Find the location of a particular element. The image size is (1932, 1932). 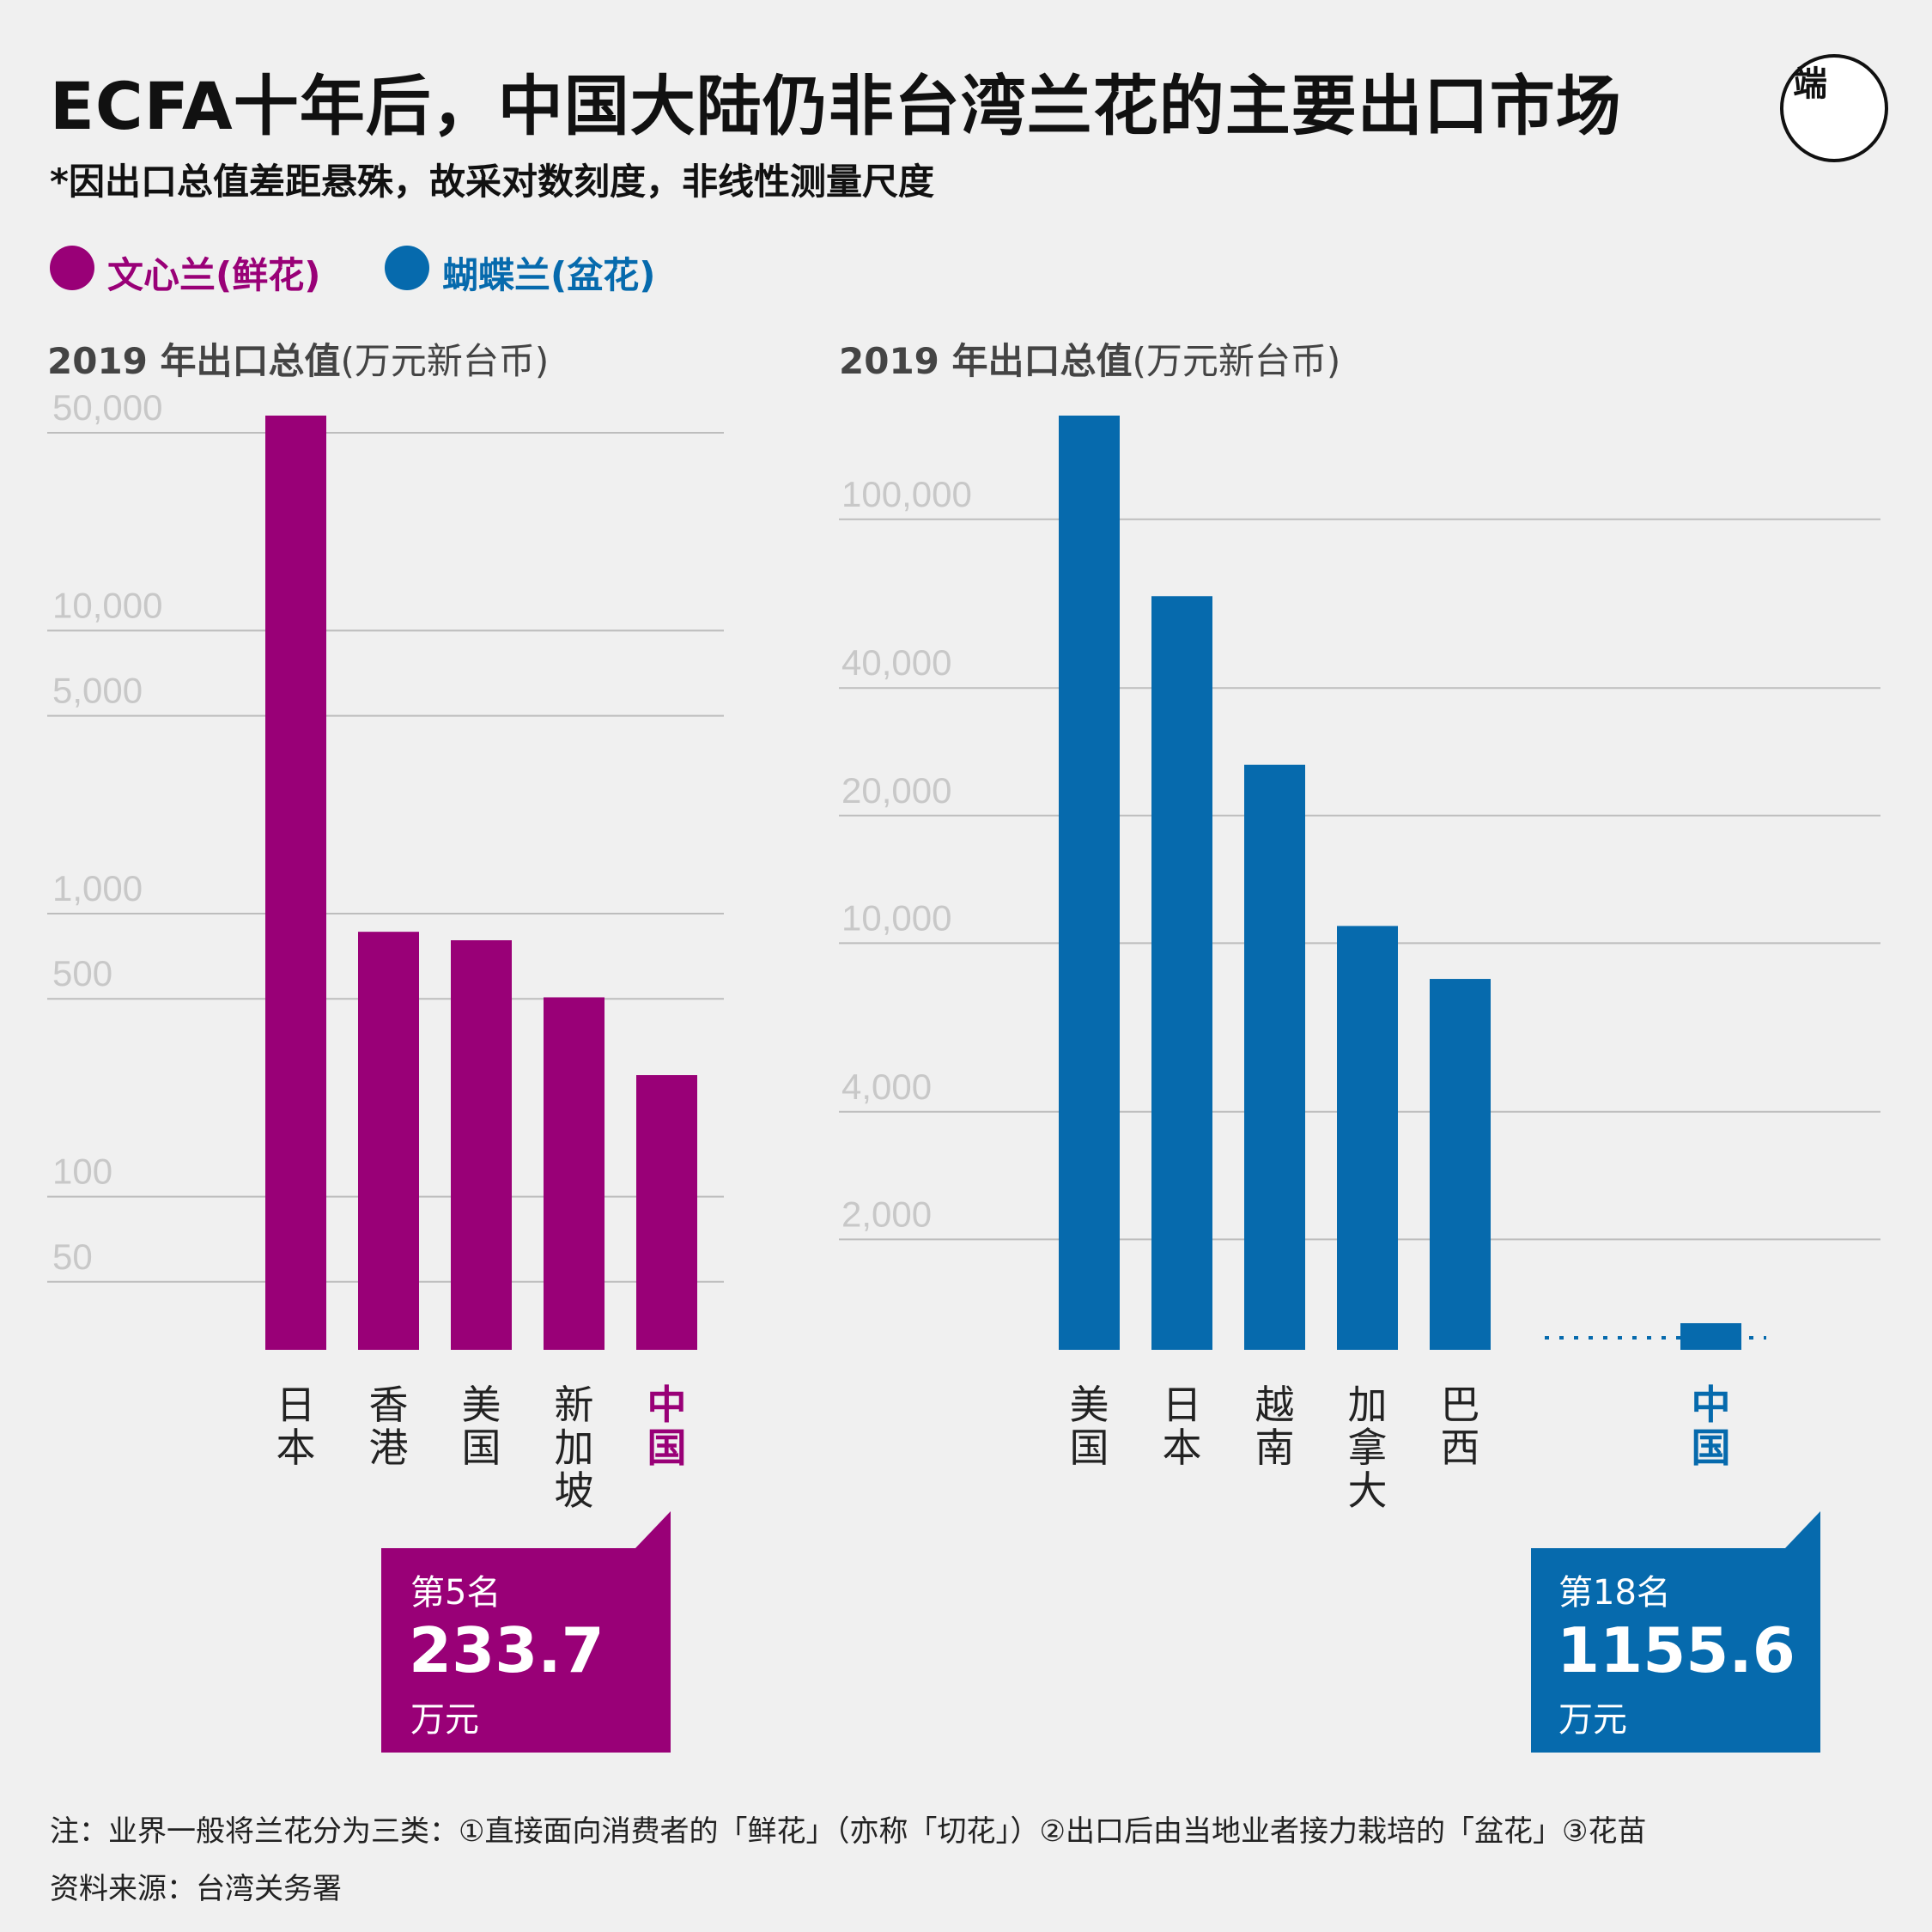

left-axis-title: 2019 年出口总值(万元新台币) is located at coordinates (298, 358).